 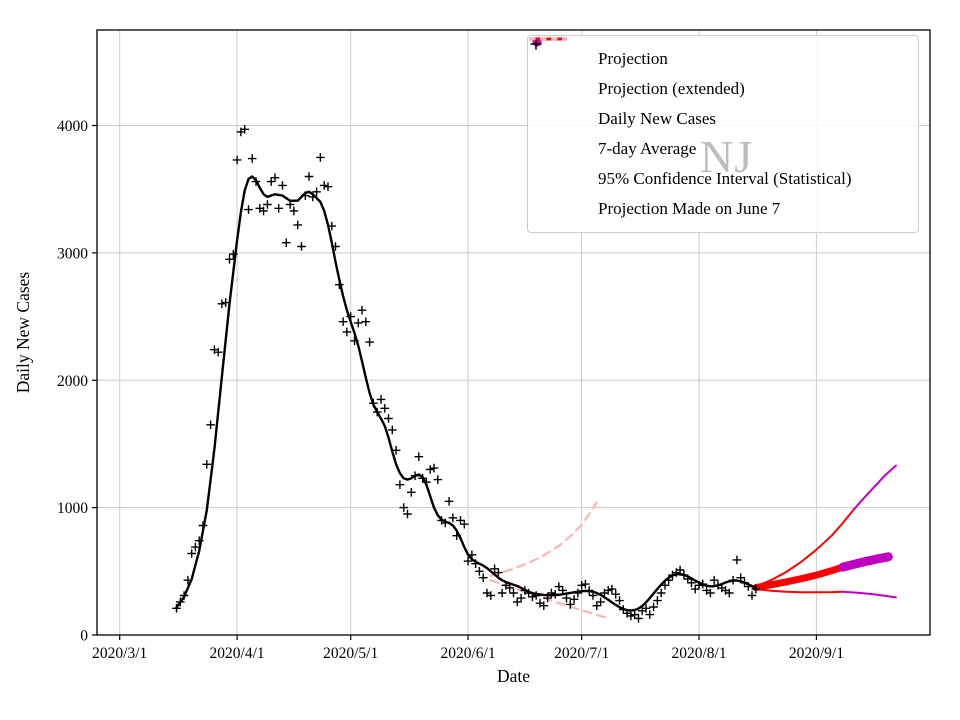 I want to click on legend-item-label: 95% Confidence Interval (Statistical), so click(x=725, y=178).